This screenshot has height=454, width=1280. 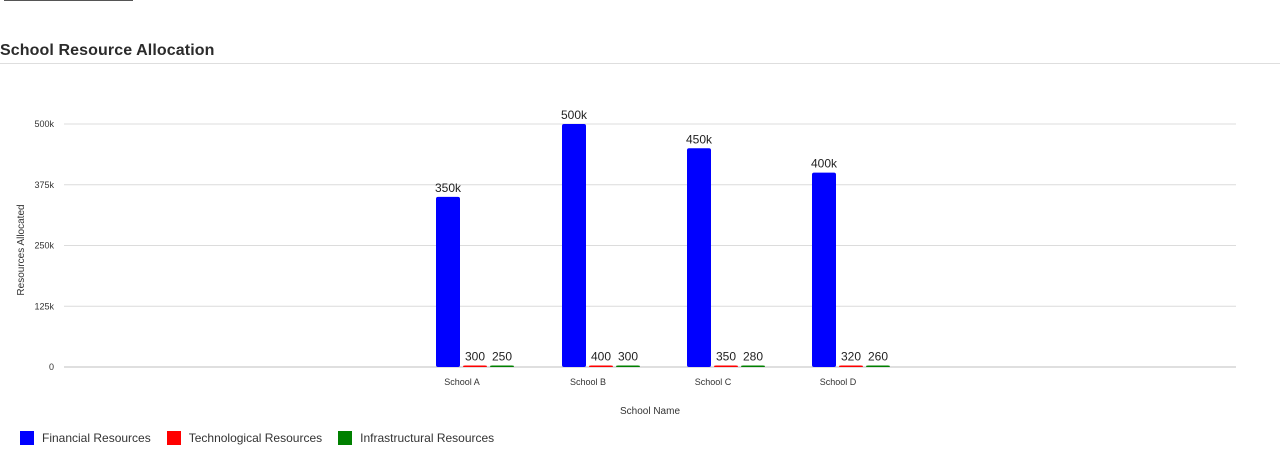 What do you see at coordinates (44, 124) in the screenshot?
I see `y-tick-label: 500k` at bounding box center [44, 124].